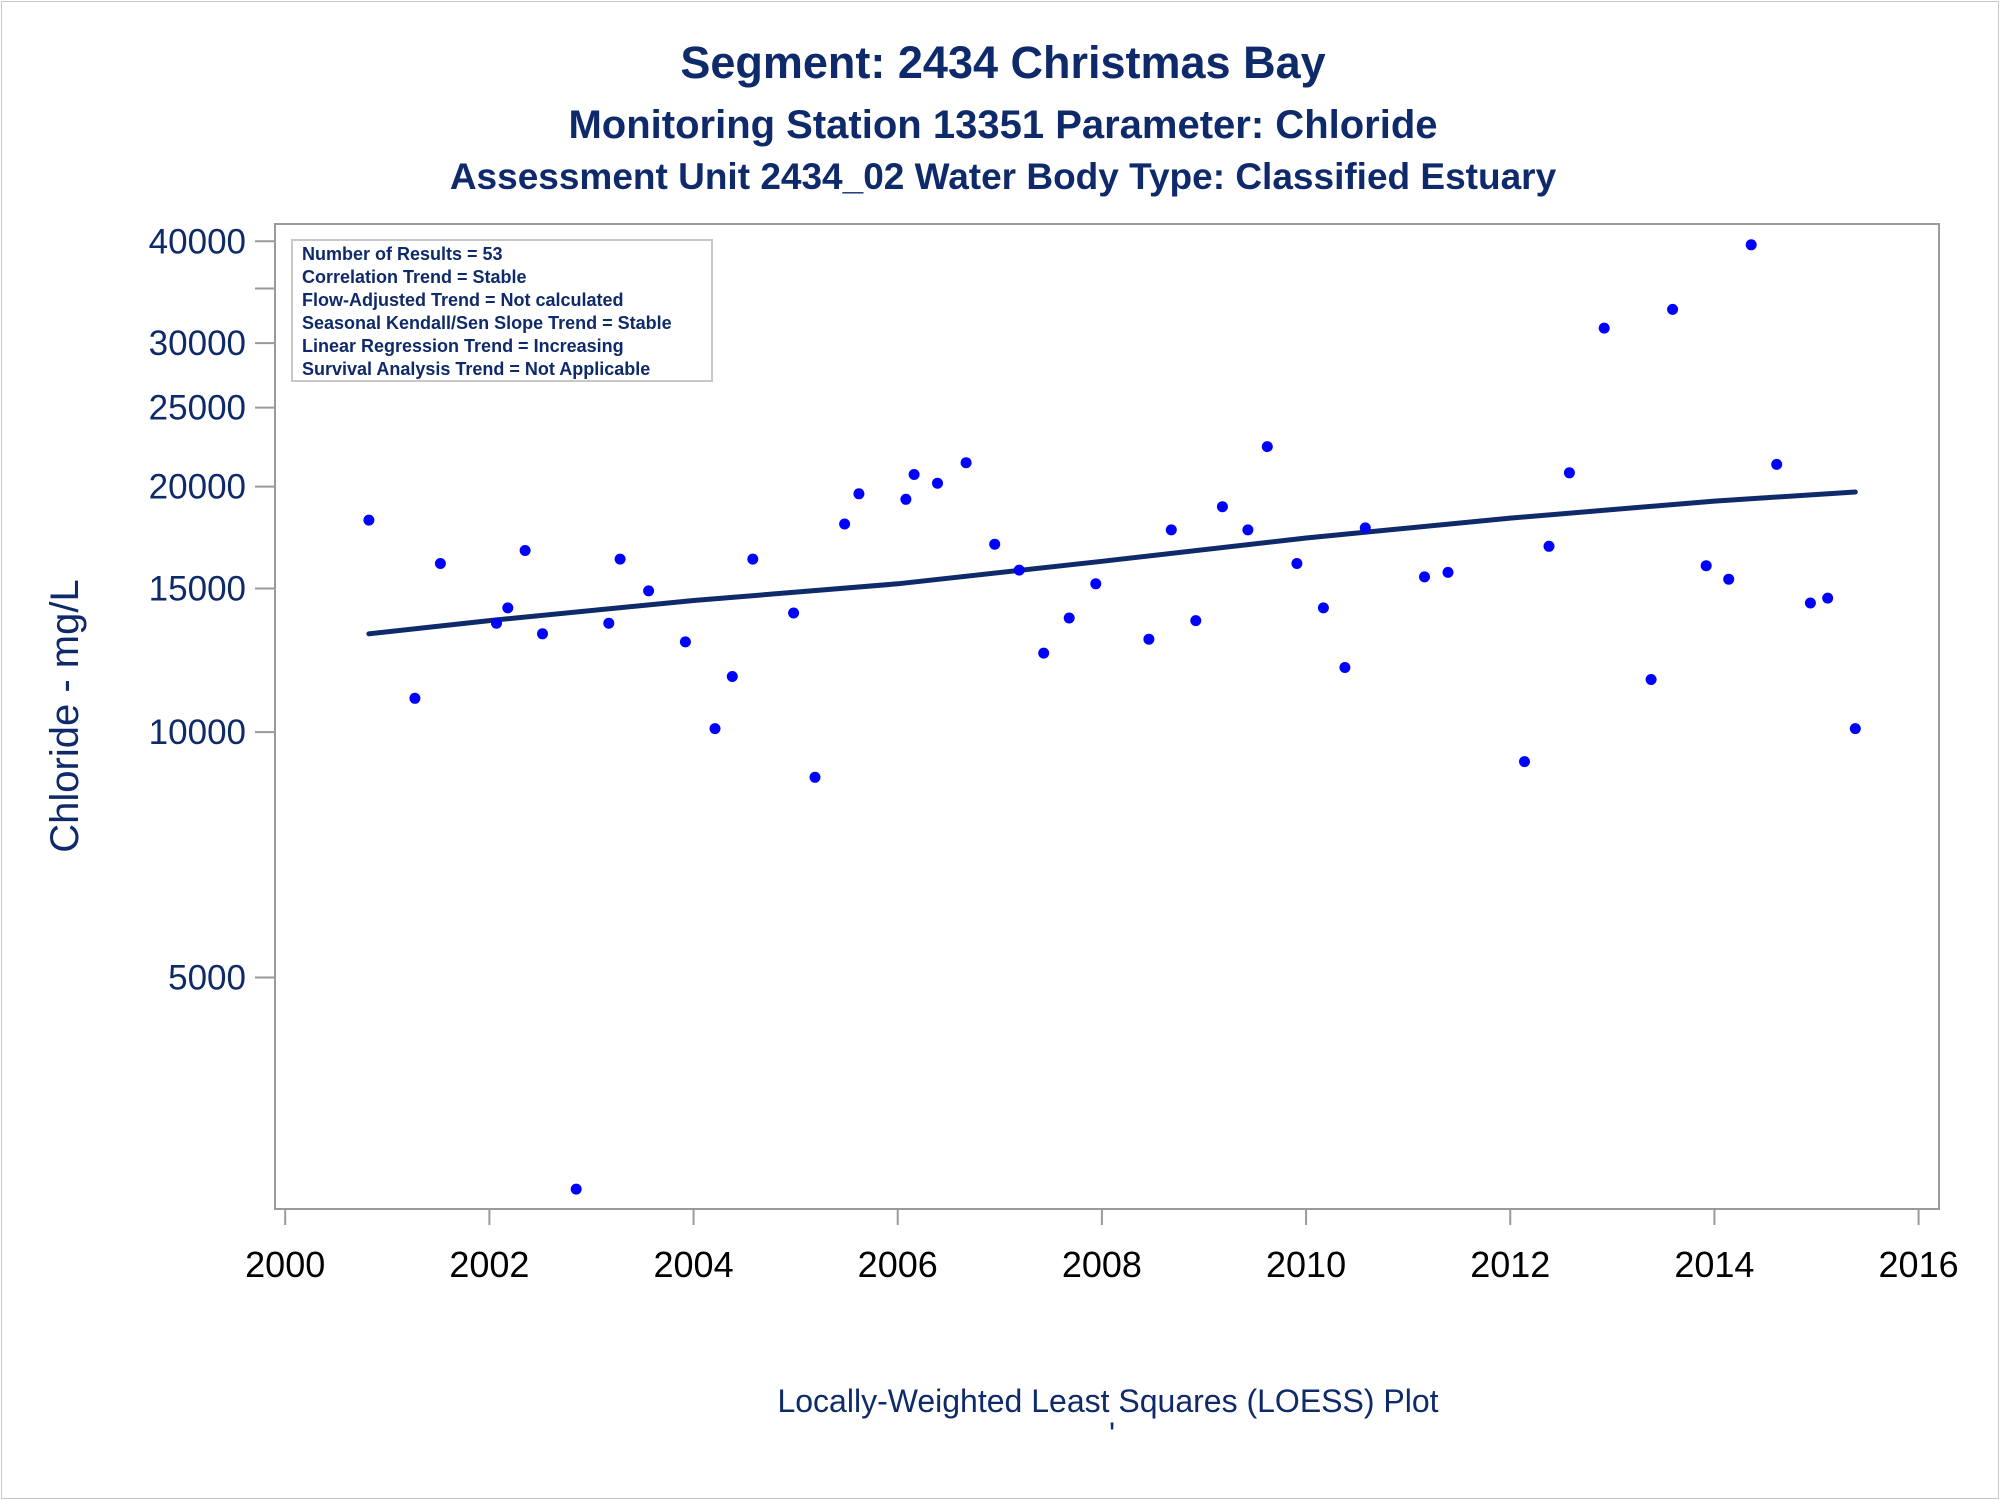 This screenshot has height=1500, width=2000. What do you see at coordinates (197, 487) in the screenshot?
I see `y-tick-label: 20000` at bounding box center [197, 487].